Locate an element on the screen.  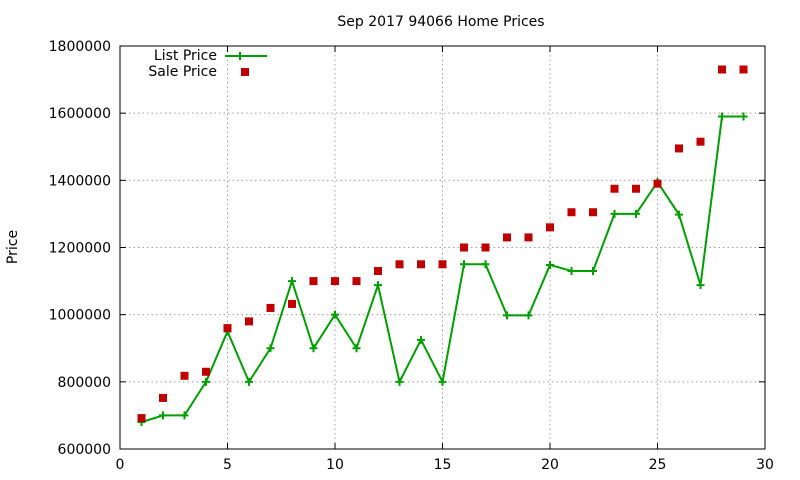
y-tick-label: 800000 is located at coordinates (84, 383).